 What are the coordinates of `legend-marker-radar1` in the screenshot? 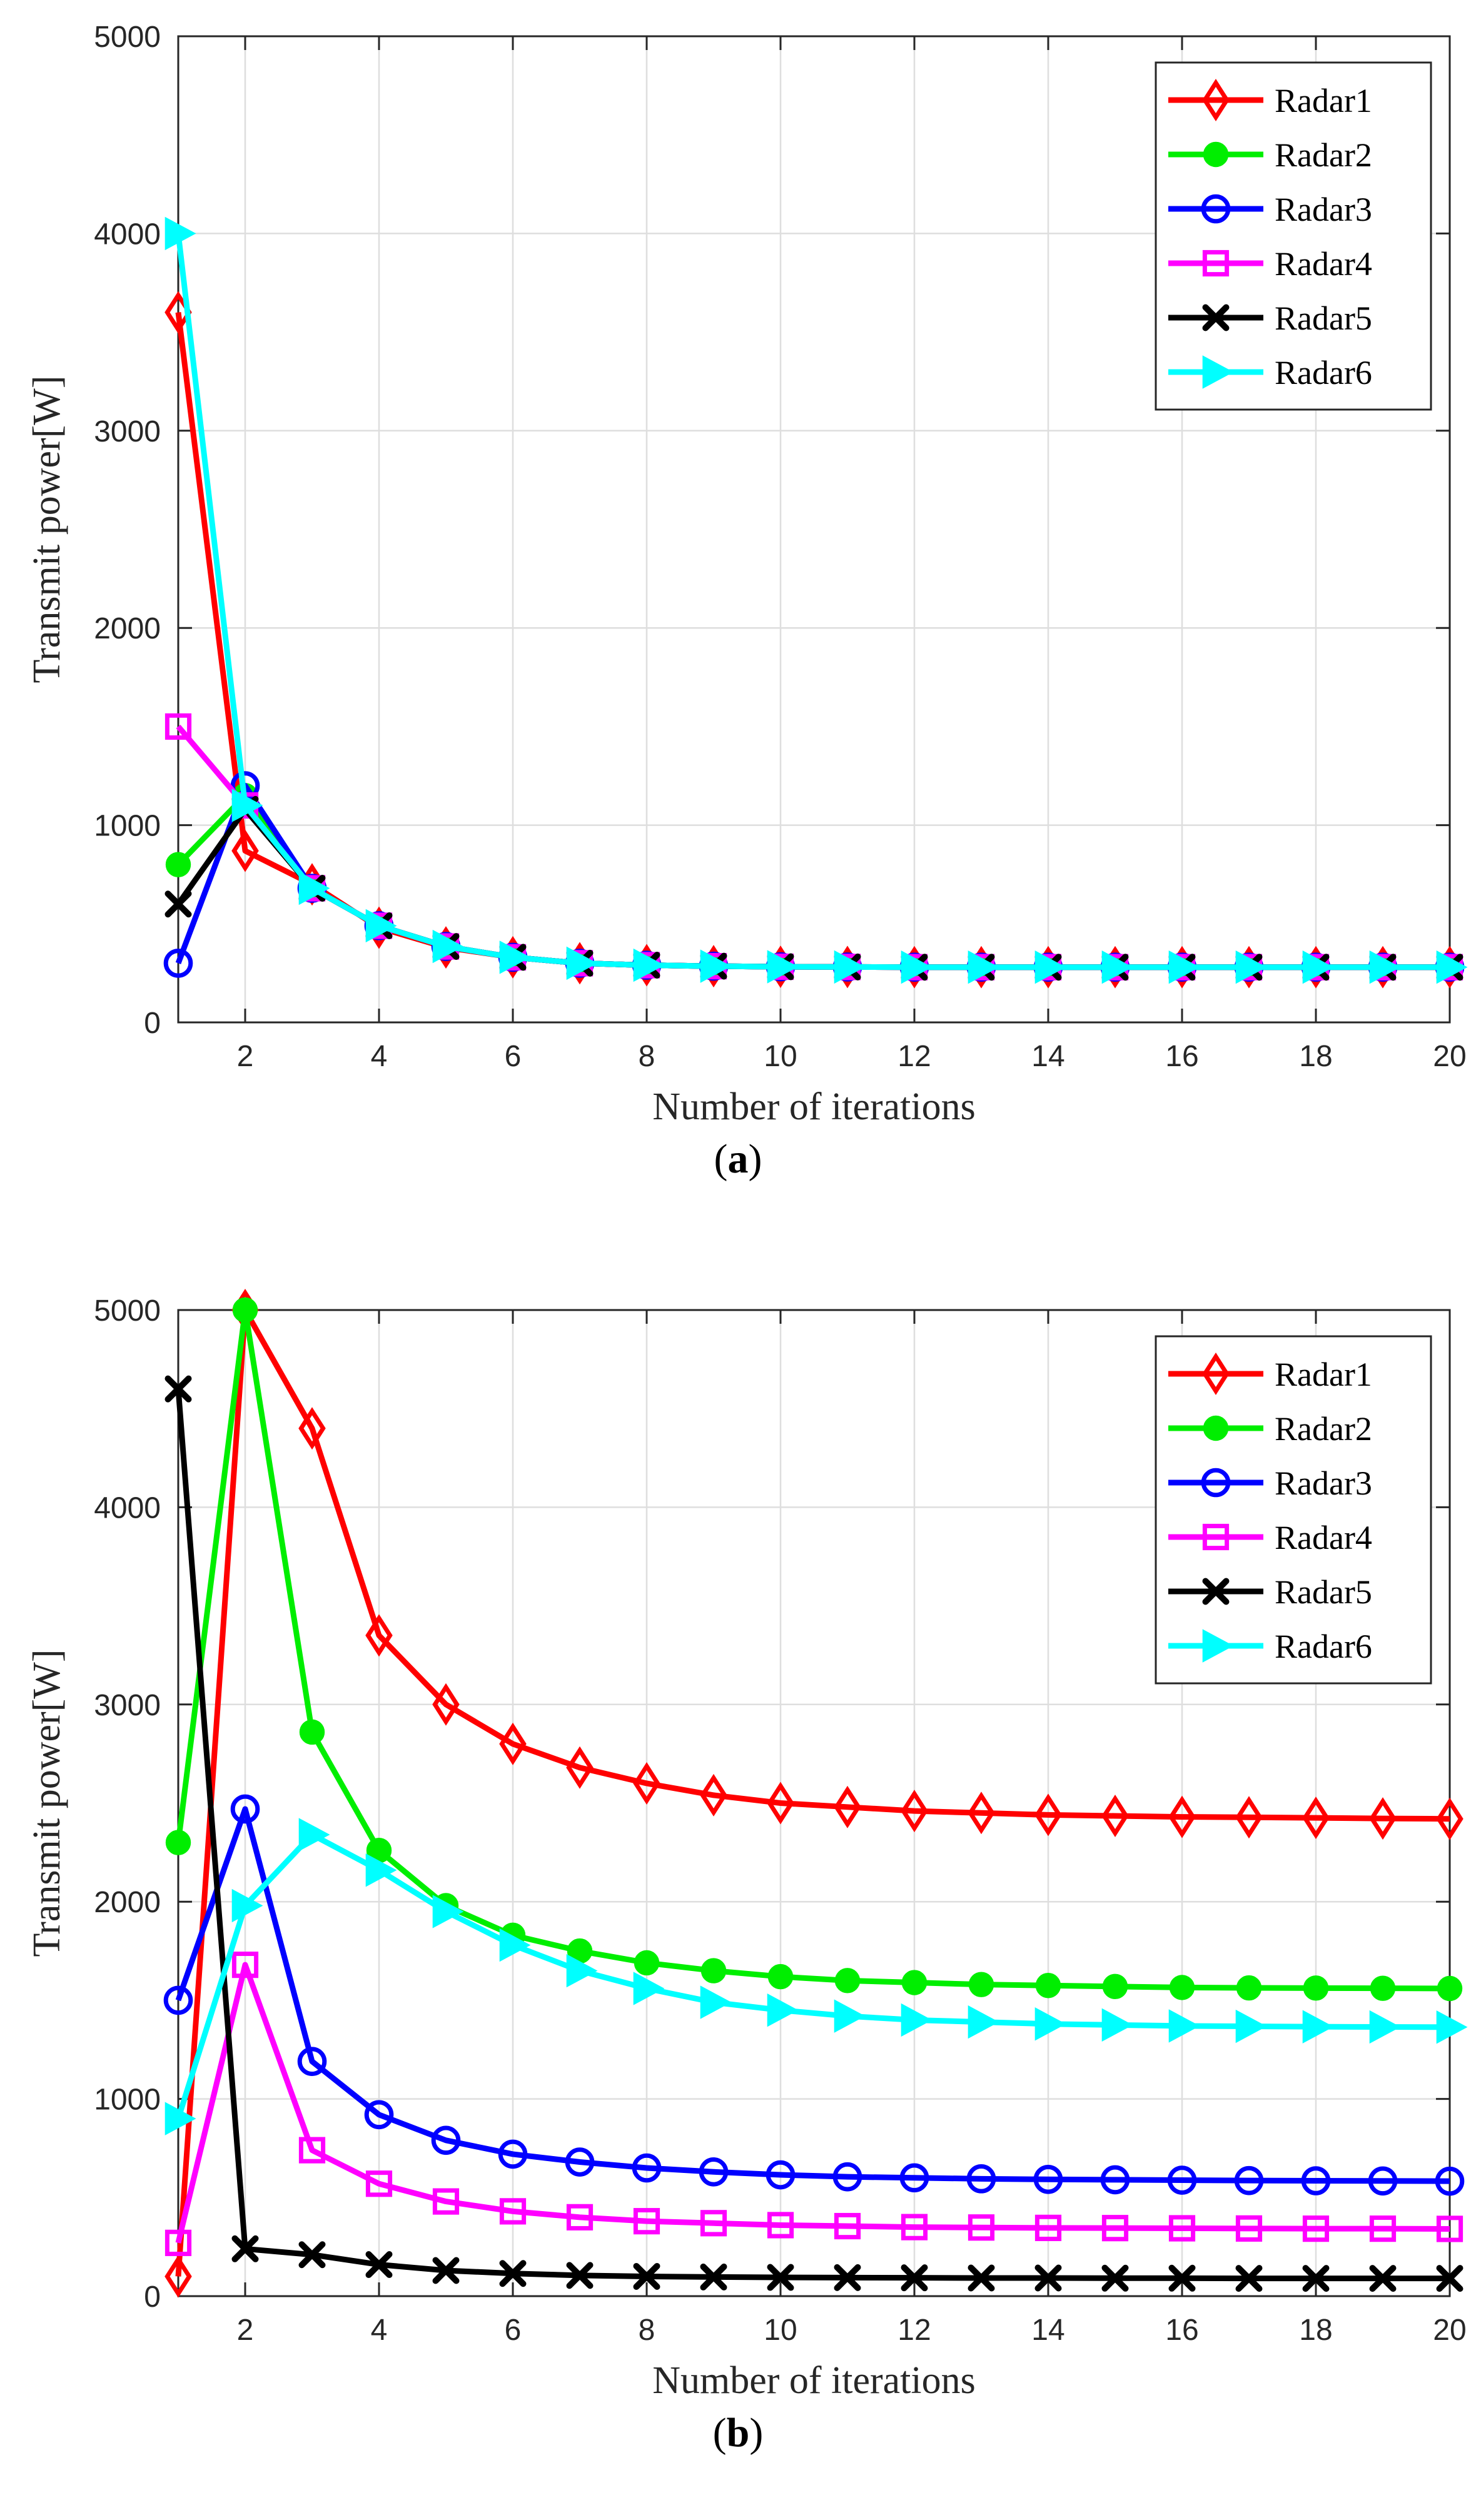 It's located at (1216, 1374).